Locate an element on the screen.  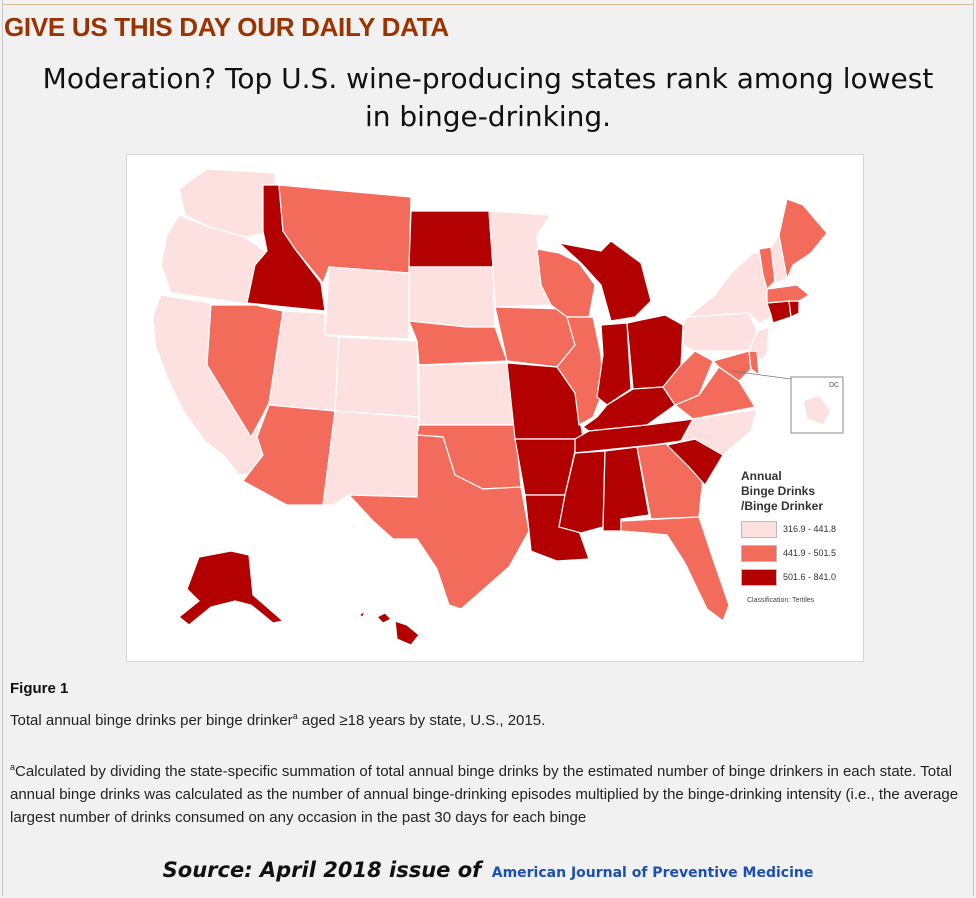
legend-swatch-mid is located at coordinates (759, 553).